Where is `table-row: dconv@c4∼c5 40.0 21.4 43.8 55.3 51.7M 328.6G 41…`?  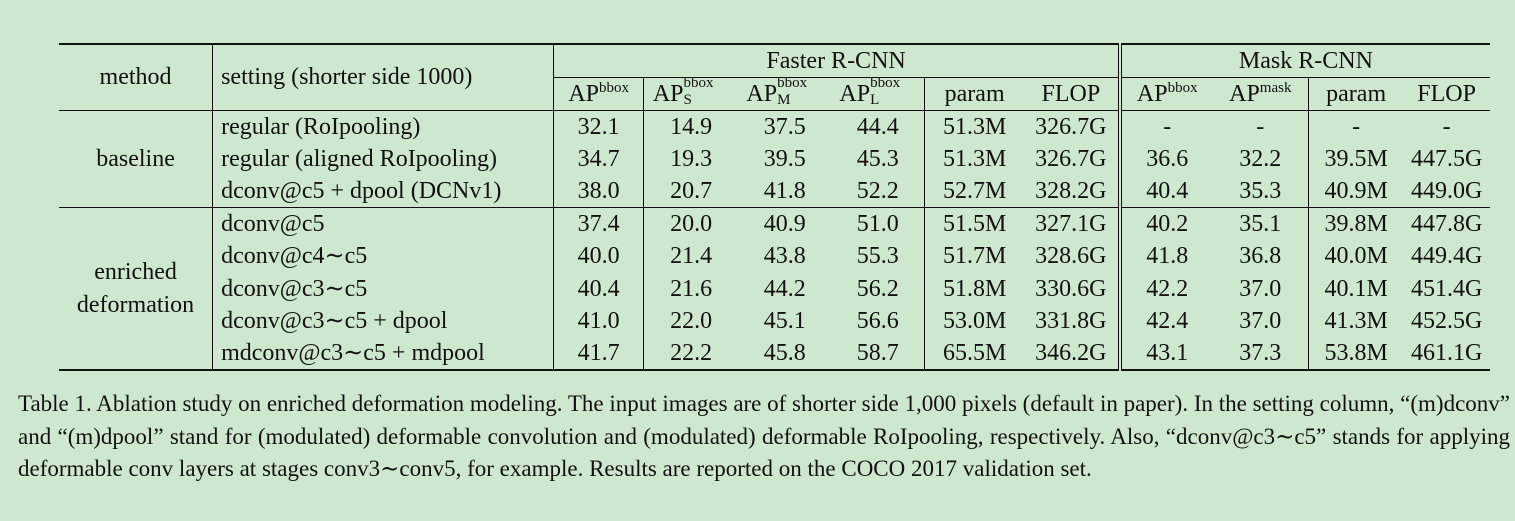 table-row: dconv@c4∼c5 40.0 21.4 43.8 55.3 51.7M 328.6G 41… is located at coordinates (774, 256).